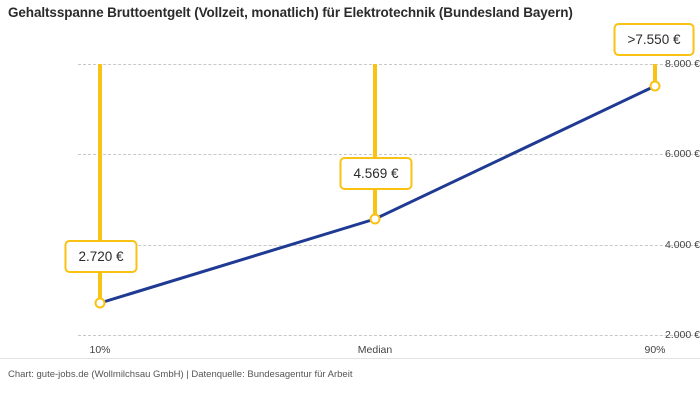 The width and height of the screenshot is (700, 400). Describe the element at coordinates (100, 183) in the screenshot. I see `stem-10-percent` at that location.